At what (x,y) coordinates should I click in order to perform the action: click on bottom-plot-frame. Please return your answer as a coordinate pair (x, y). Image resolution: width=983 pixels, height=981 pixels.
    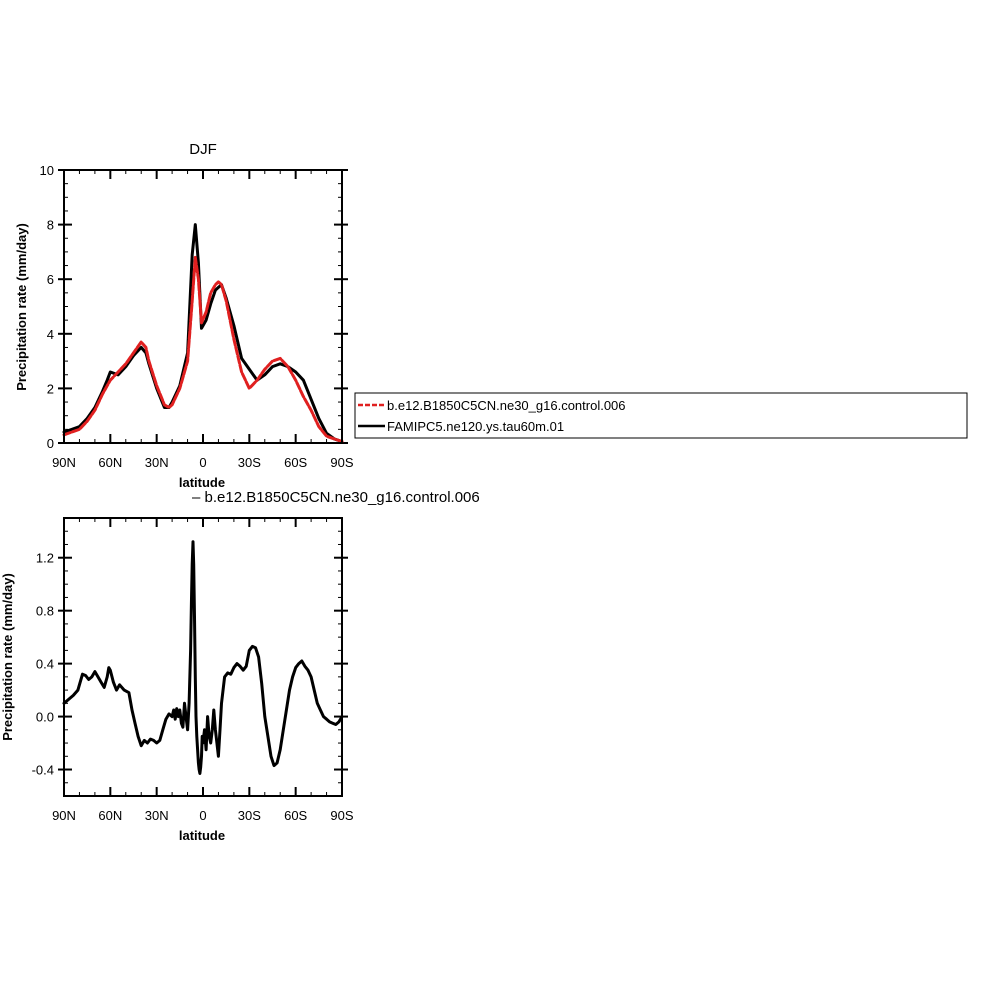
    Looking at the image, I should click on (203, 657).